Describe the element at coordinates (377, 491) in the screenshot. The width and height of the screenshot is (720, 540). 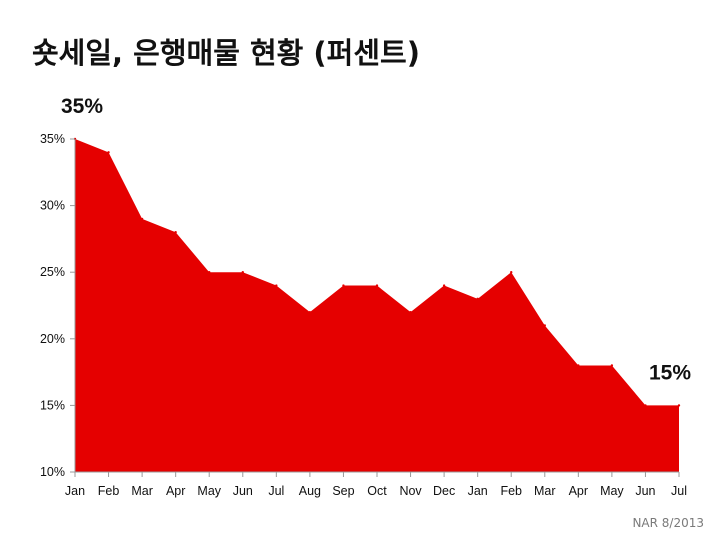
I see `x-tick-label: Oct` at that location.